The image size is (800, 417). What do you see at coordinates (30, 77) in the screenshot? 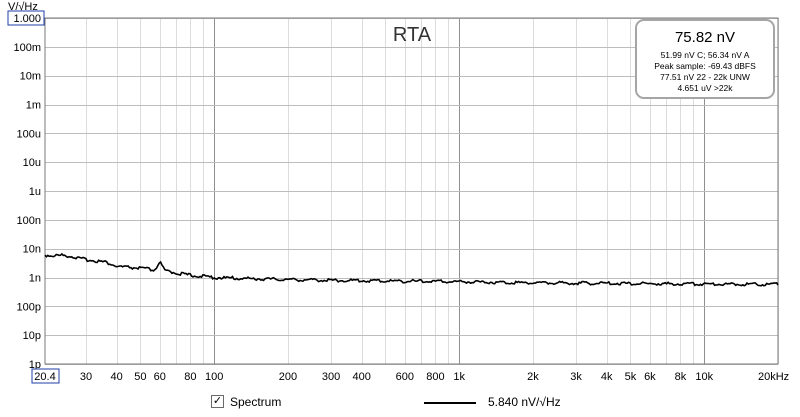
I see `y-tick-label: 10m` at bounding box center [30, 77].